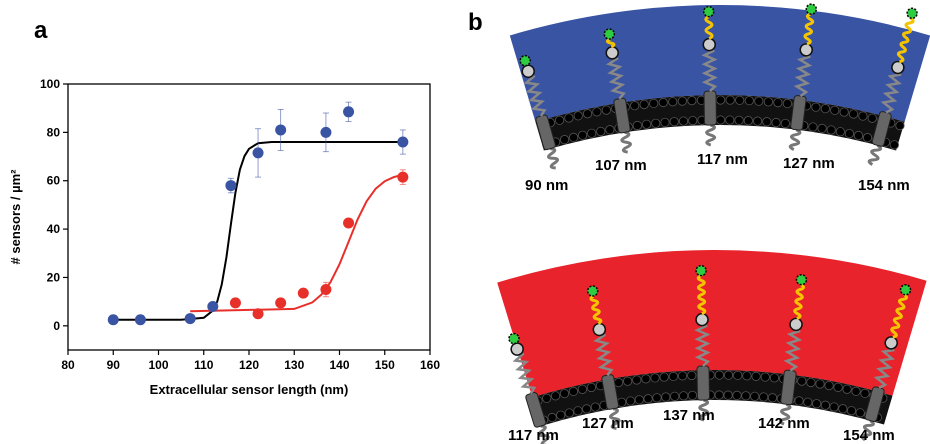  Describe the element at coordinates (294, 365) in the screenshot. I see `x-tick-label: 130` at that location.